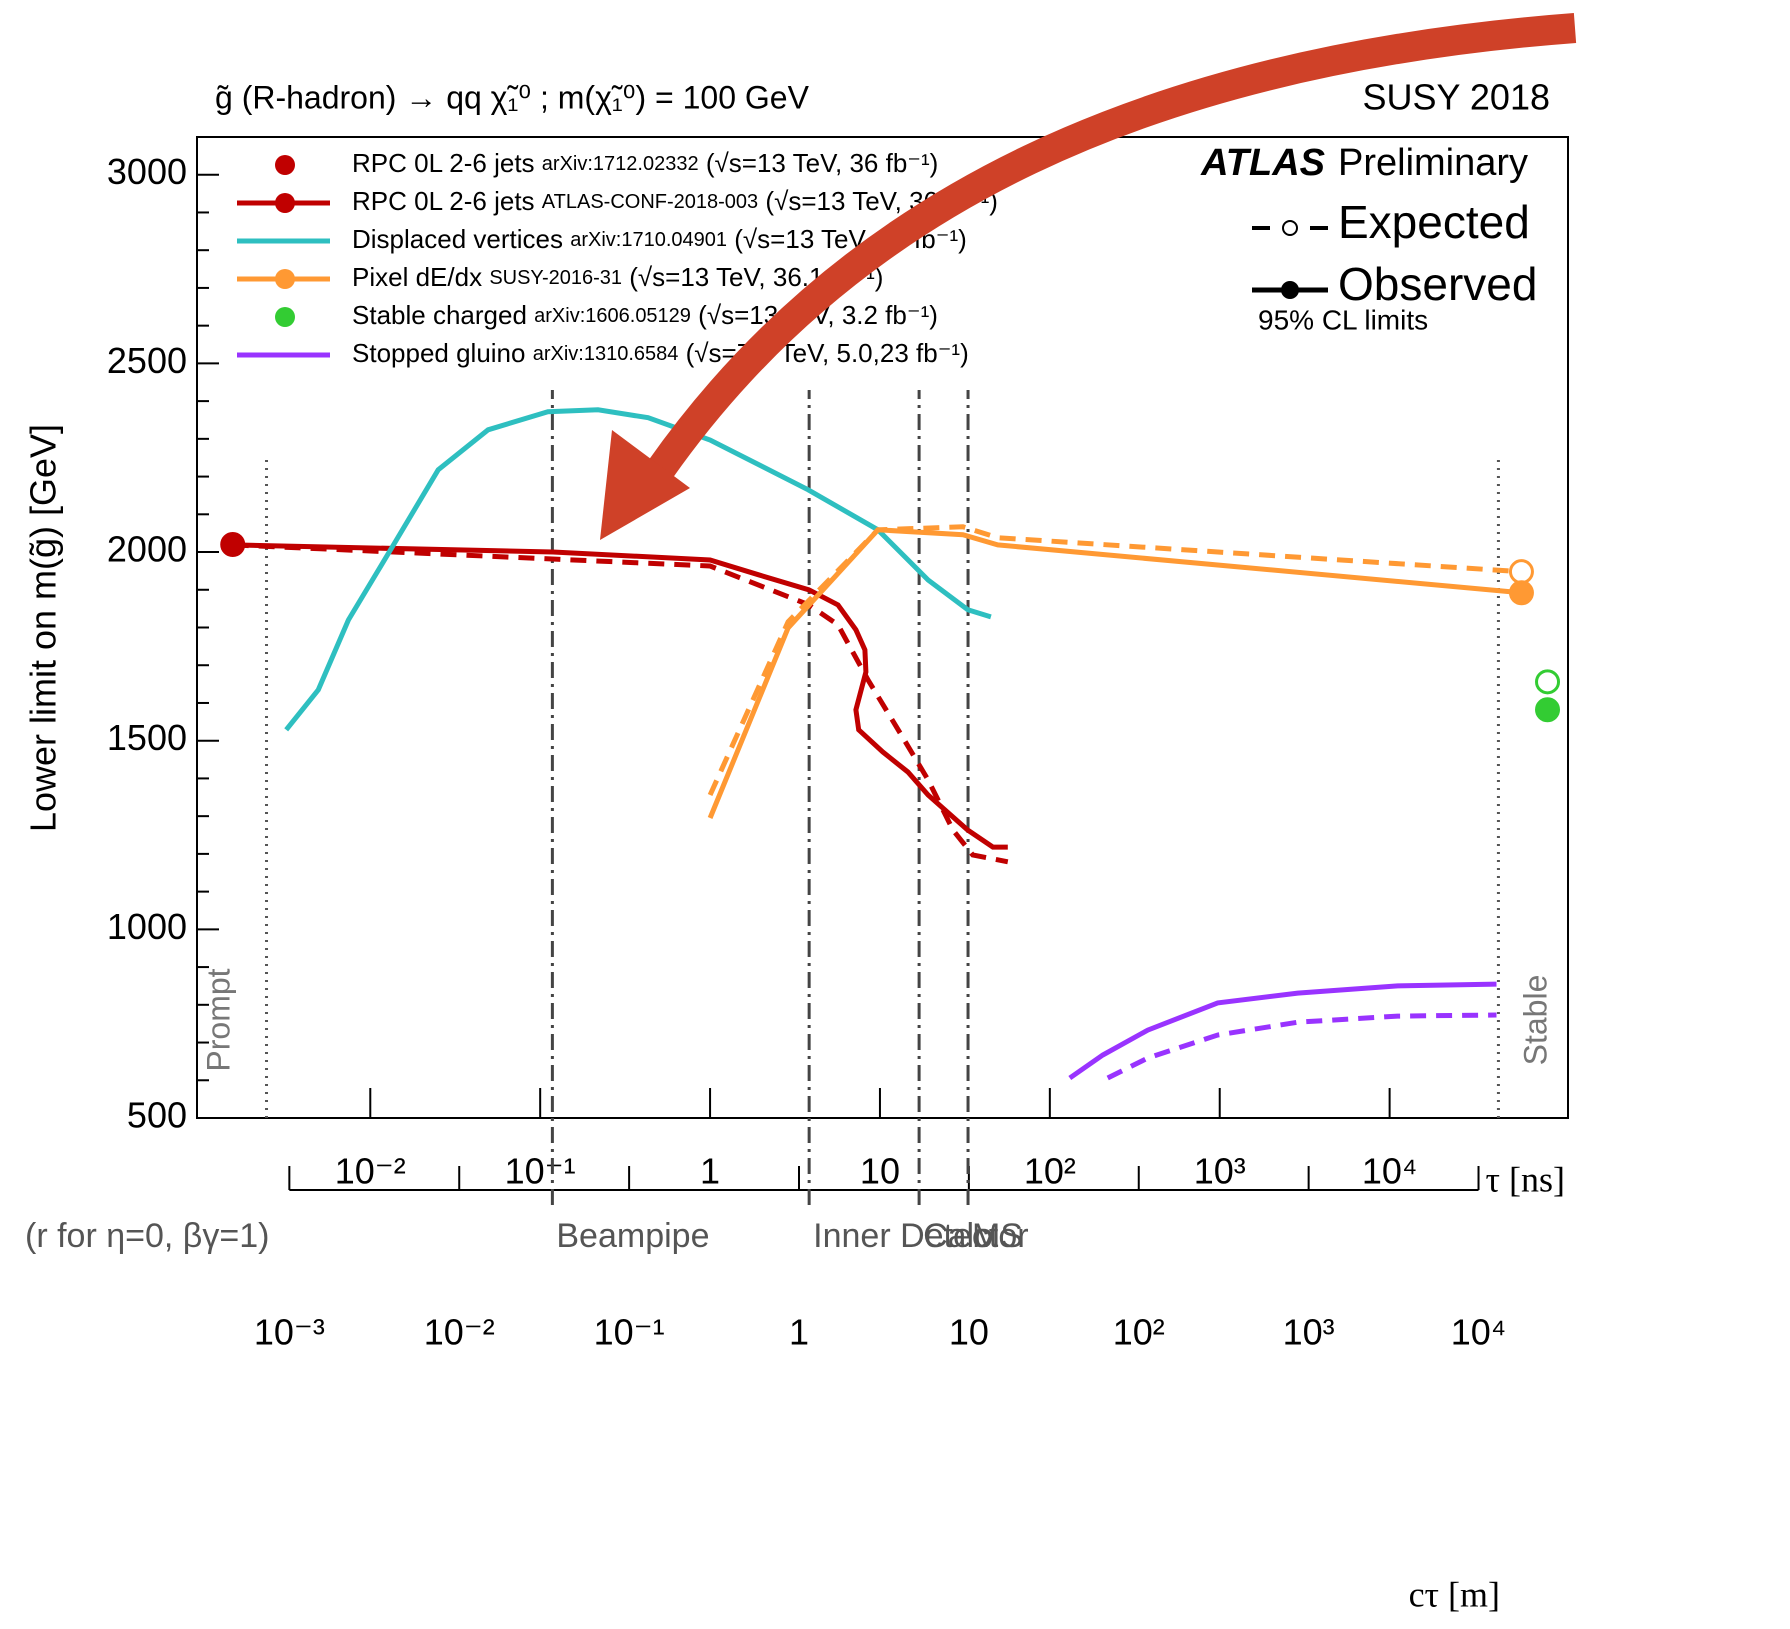  Describe the element at coordinates (650, 202) in the screenshot. I see `legend-reference: ATLAS-CONF-2018-003` at that location.